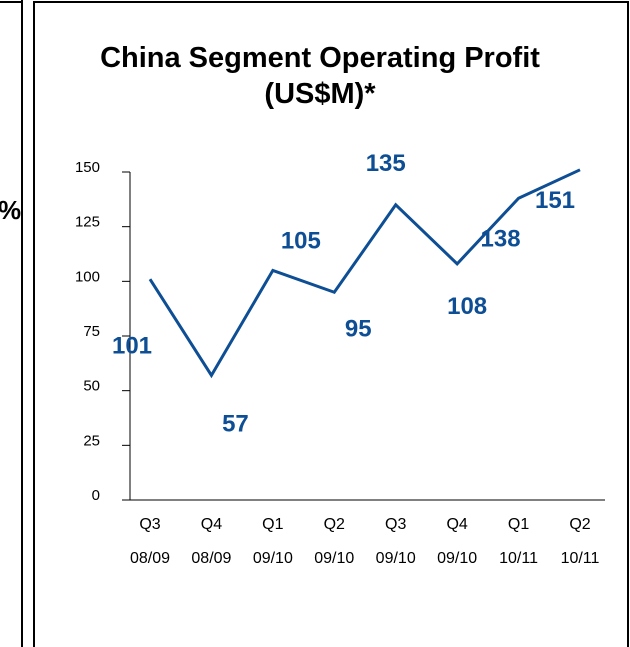 This screenshot has width=630, height=647. Describe the element at coordinates (91, 331) in the screenshot. I see `y-tick-label: 75` at that location.